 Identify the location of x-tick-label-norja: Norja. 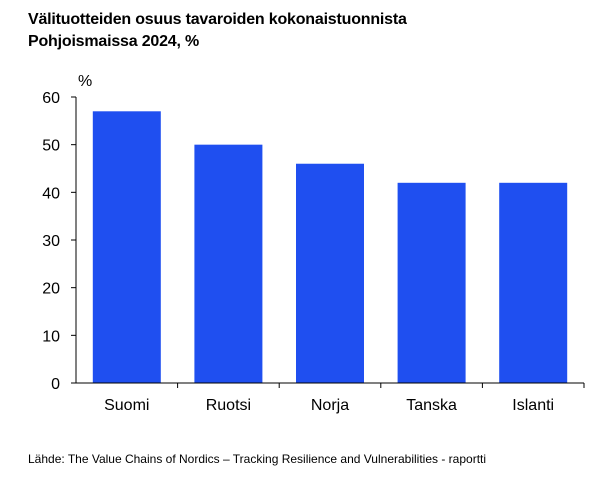
(330, 405).